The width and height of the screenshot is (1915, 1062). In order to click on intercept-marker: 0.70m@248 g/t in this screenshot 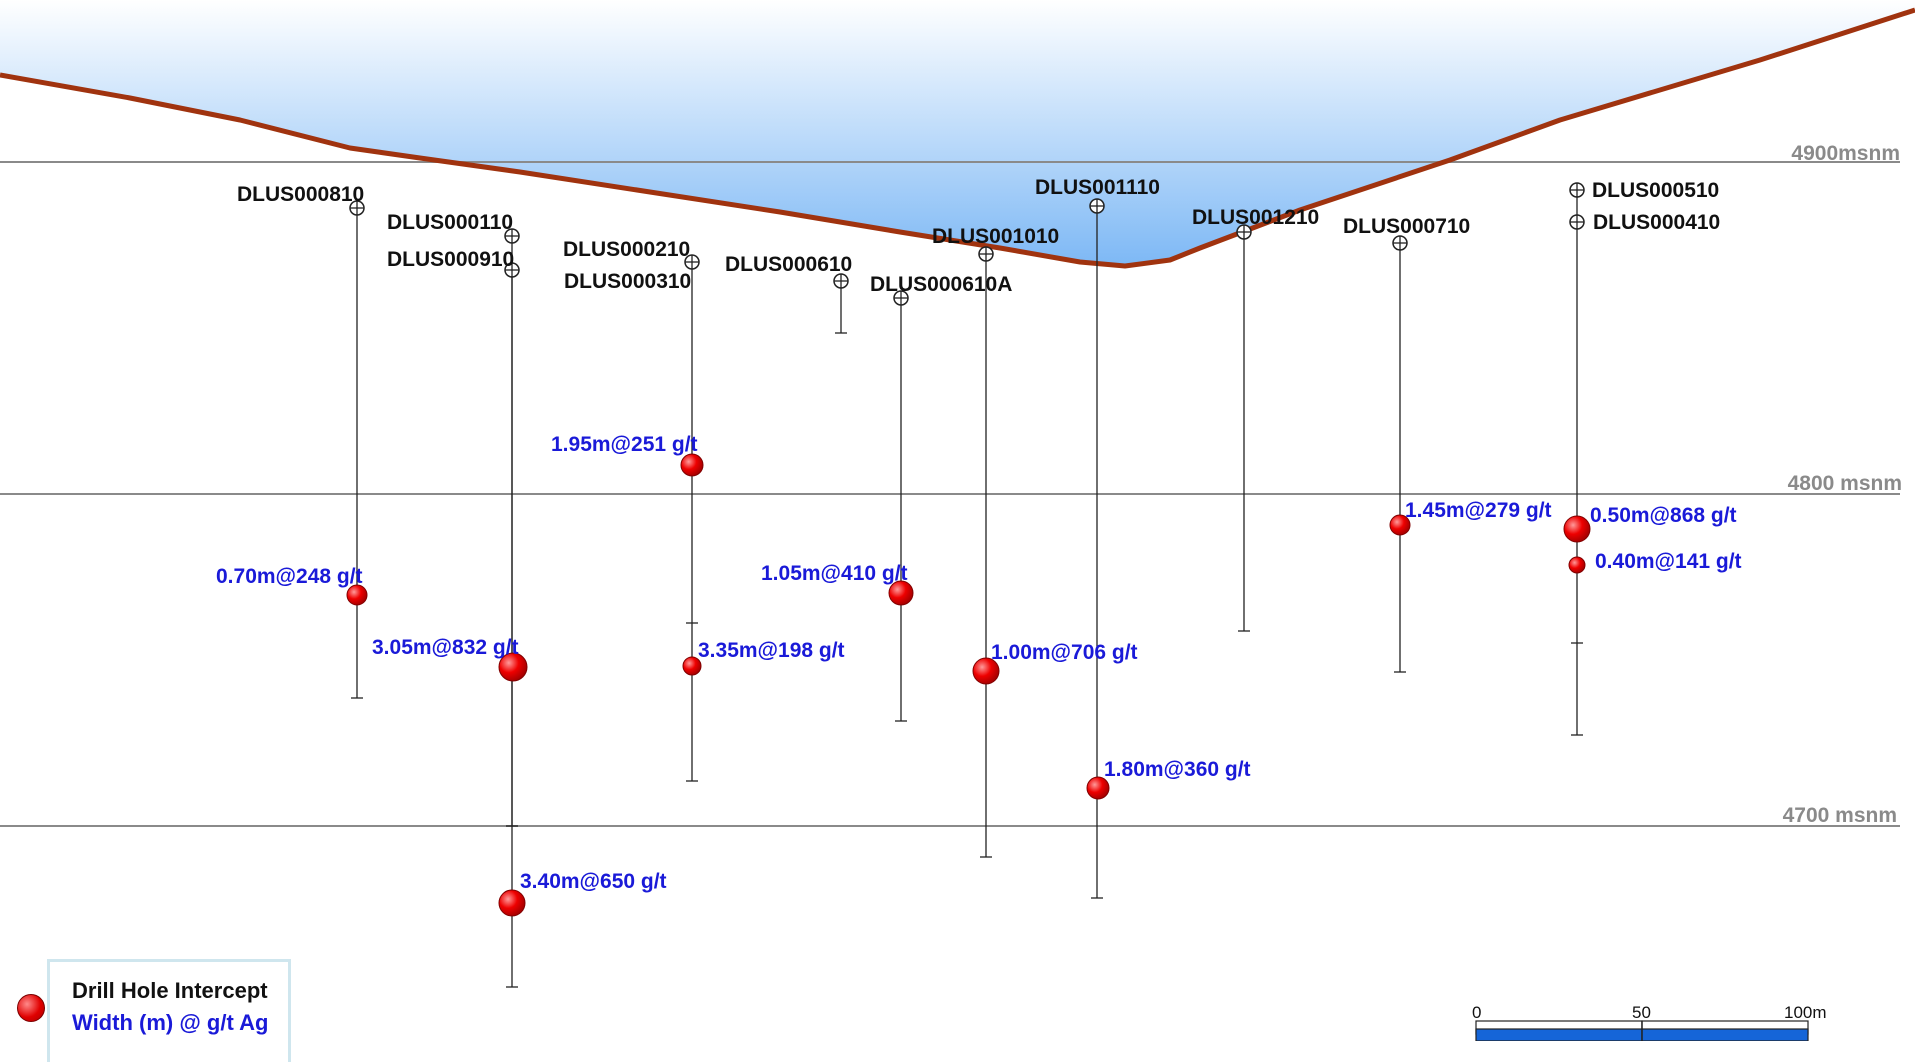, I will do `click(292, 585)`.